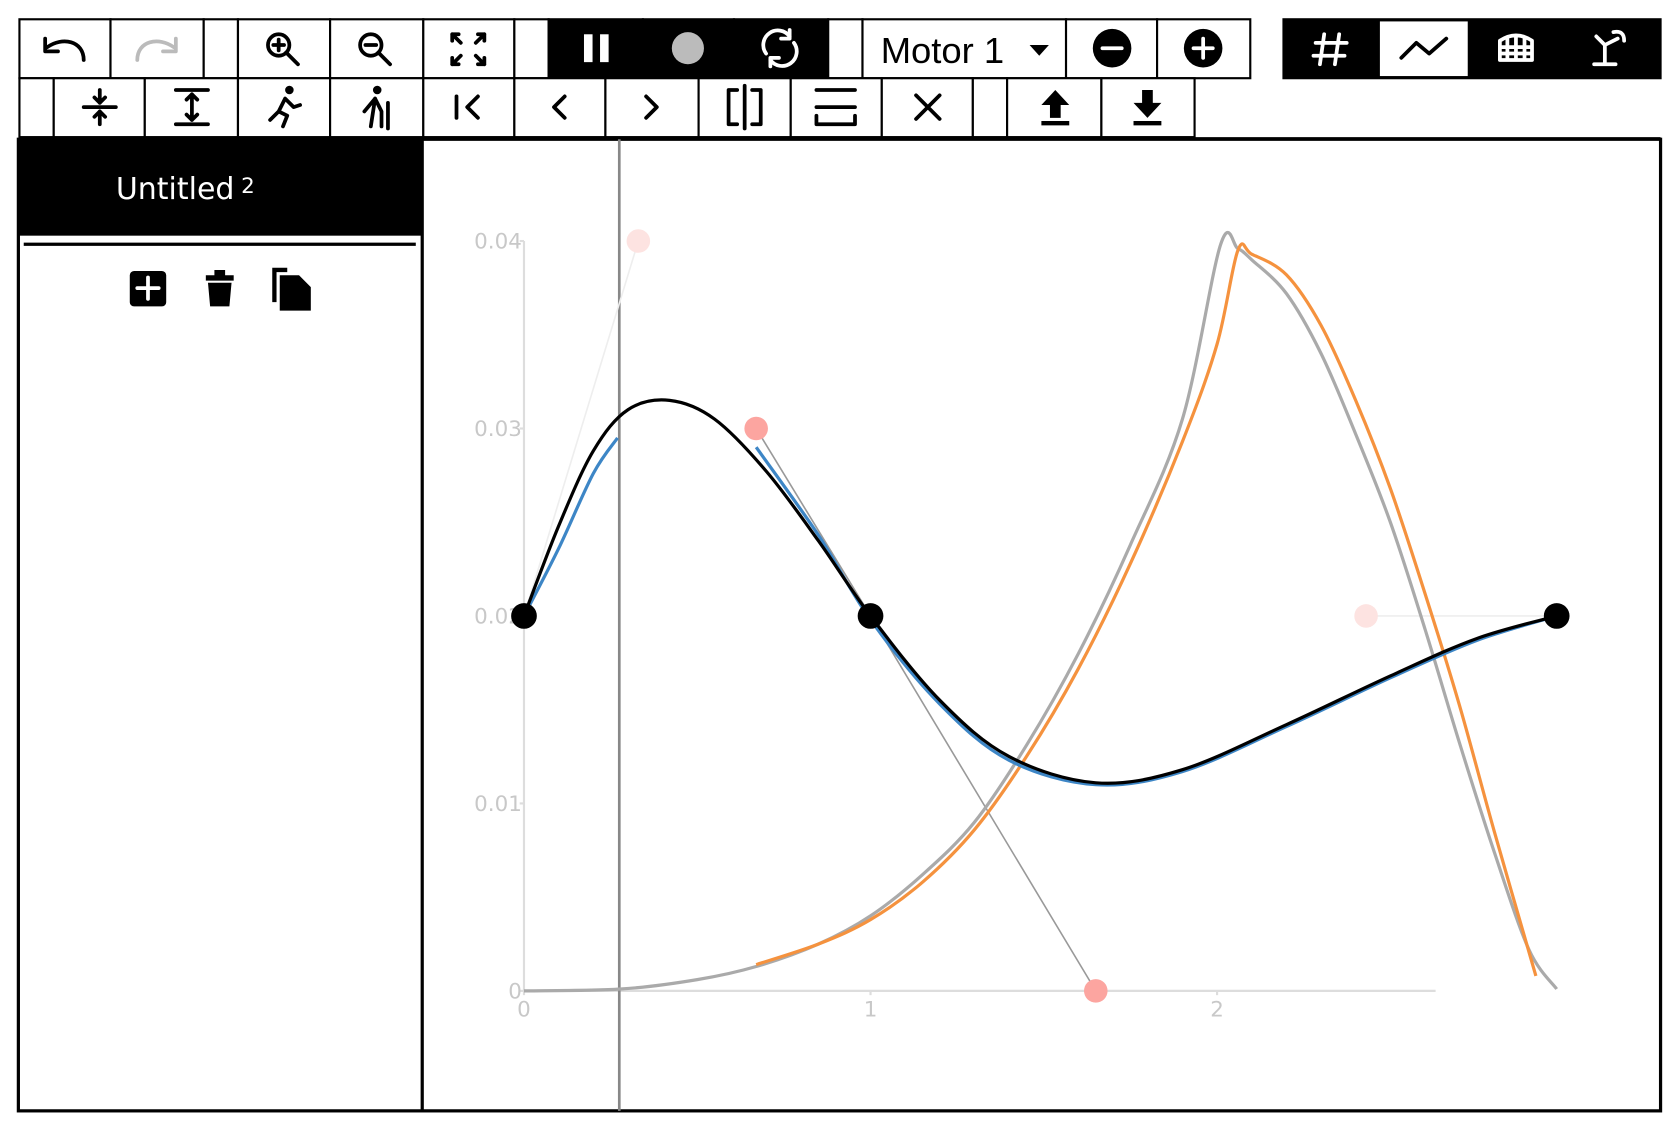 Image resolution: width=1680 pixels, height=1128 pixels. I want to click on undo-button, so click(65, 49).